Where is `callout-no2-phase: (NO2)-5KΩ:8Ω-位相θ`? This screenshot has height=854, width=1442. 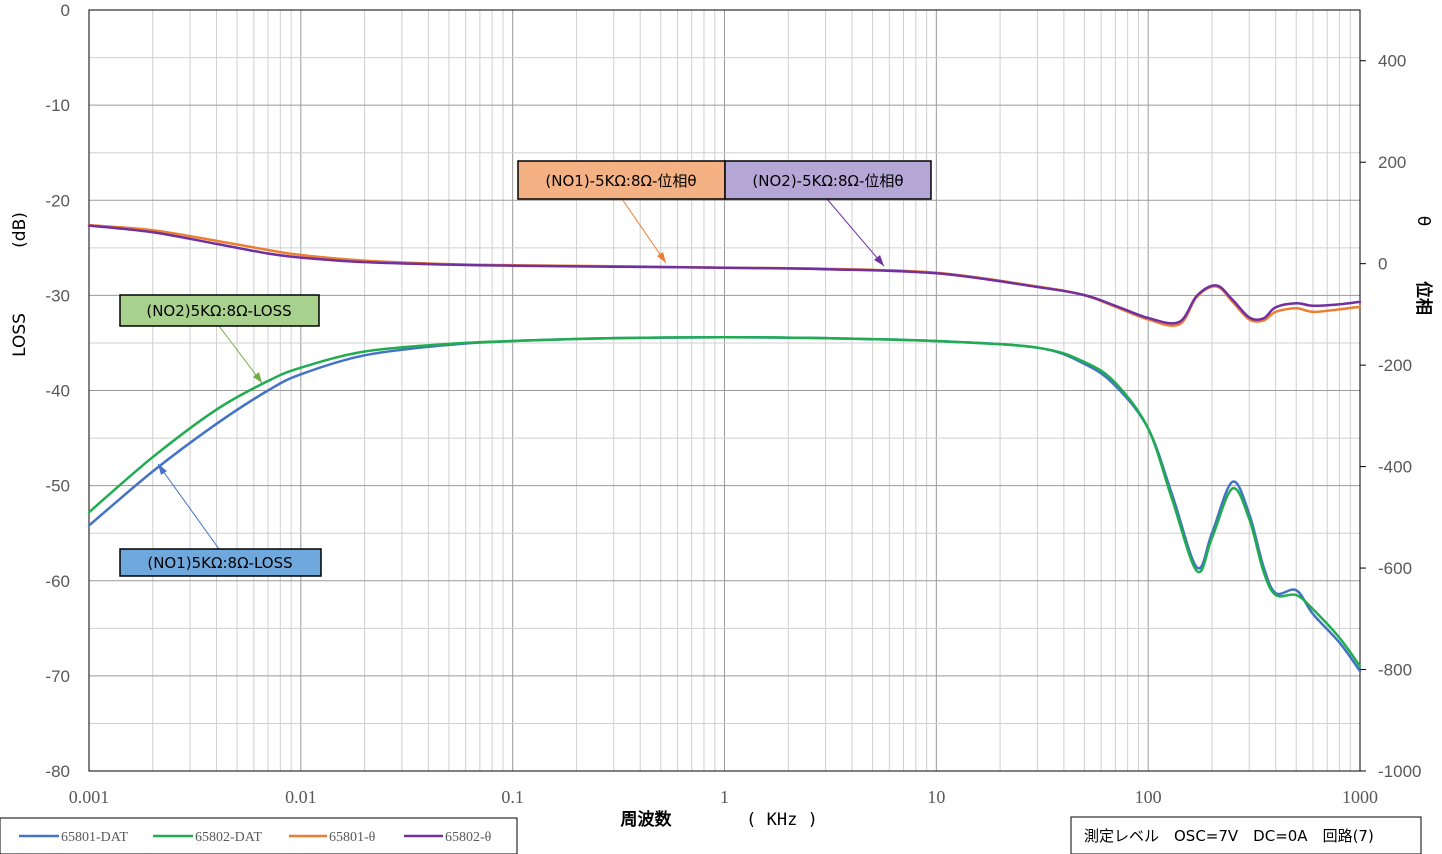
callout-no2-phase: (NO2)-5KΩ:8Ω-位相θ is located at coordinates (828, 213).